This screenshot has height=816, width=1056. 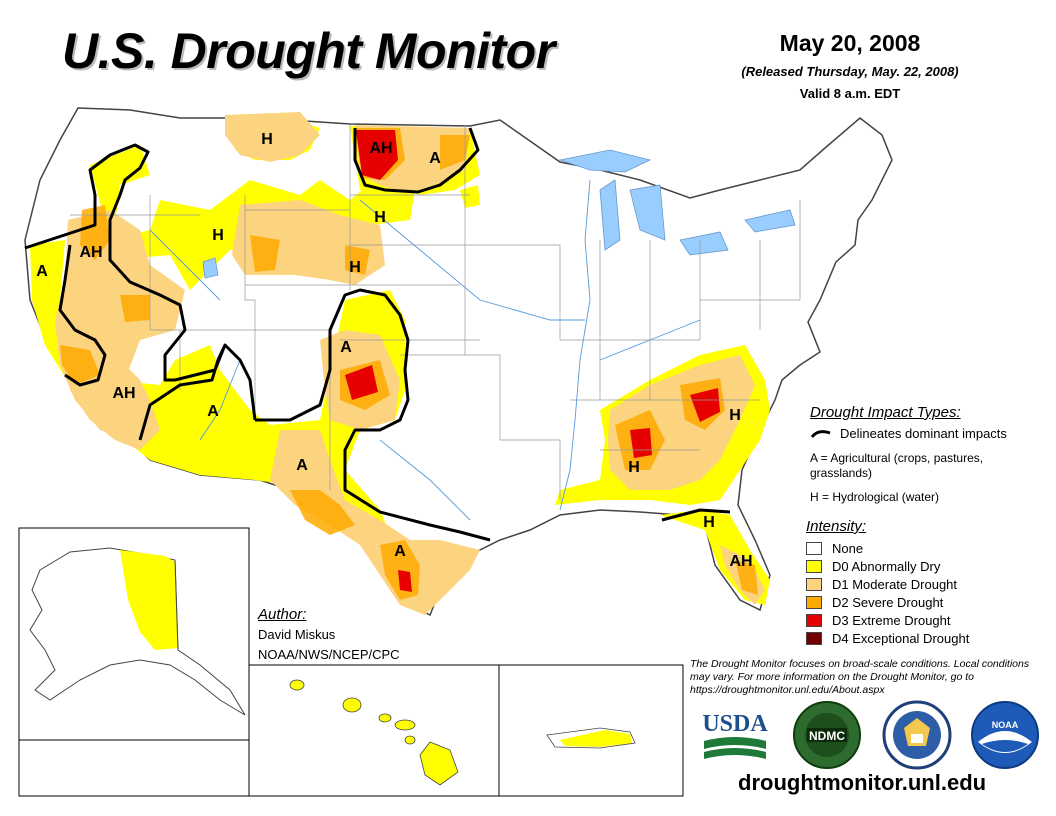 I want to click on ndmc-logo: NDMC, so click(x=827, y=735).